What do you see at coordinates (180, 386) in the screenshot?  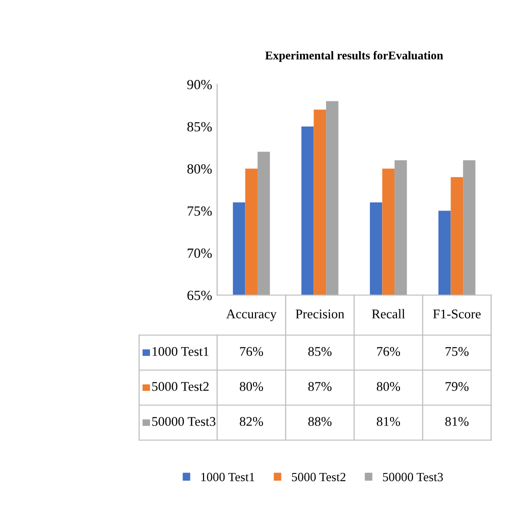 I see `legend-label: 5000 Test2` at bounding box center [180, 386].